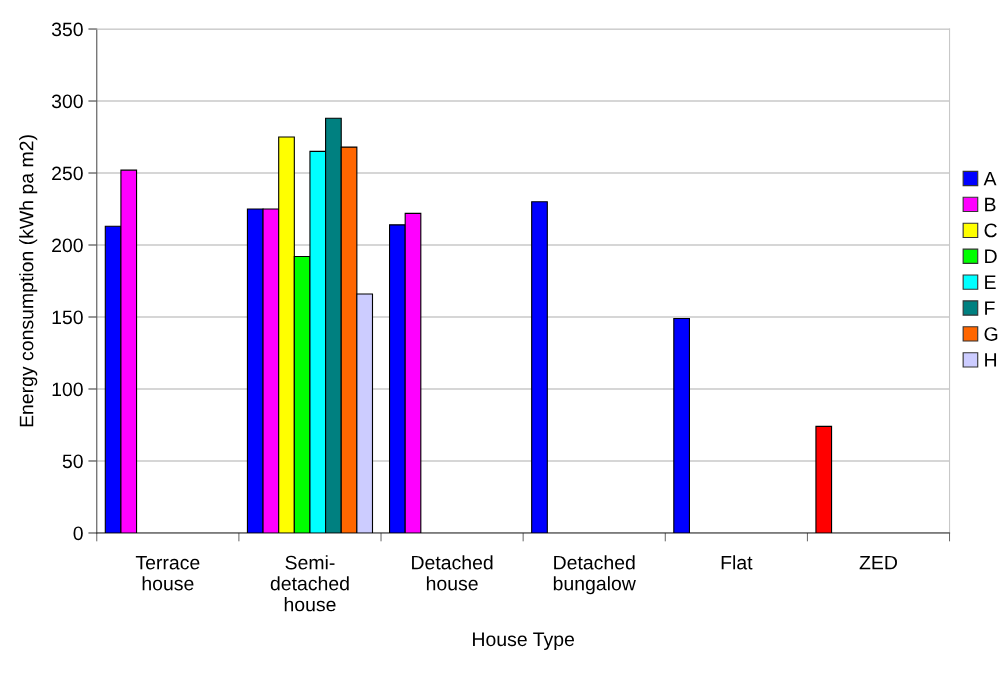 This screenshot has width=1008, height=675. What do you see at coordinates (990, 178) in the screenshot?
I see `legend-label: A` at bounding box center [990, 178].